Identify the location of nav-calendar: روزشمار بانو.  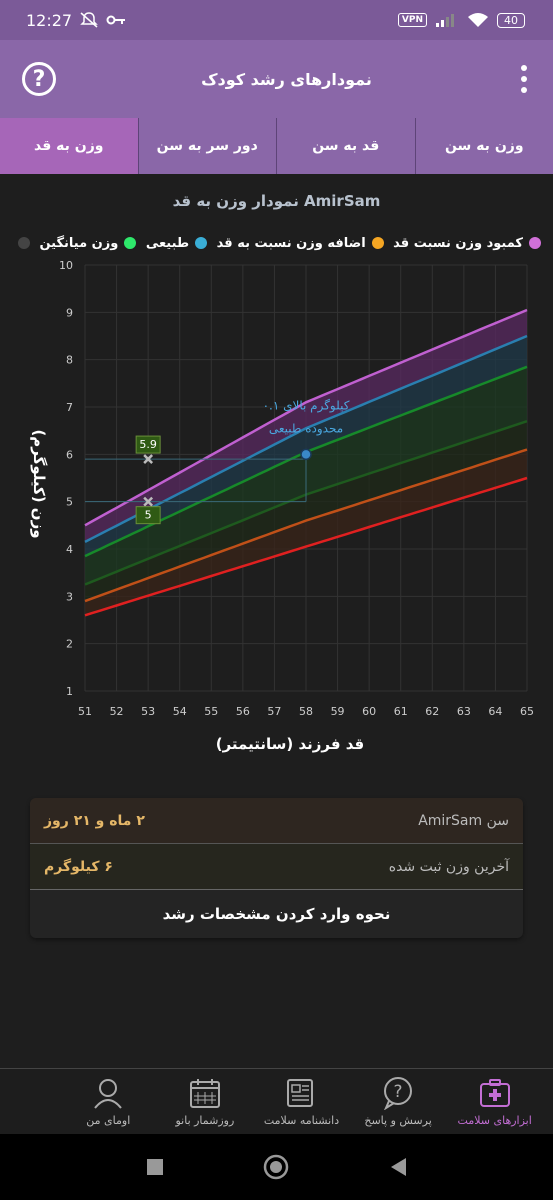
(205, 1101).